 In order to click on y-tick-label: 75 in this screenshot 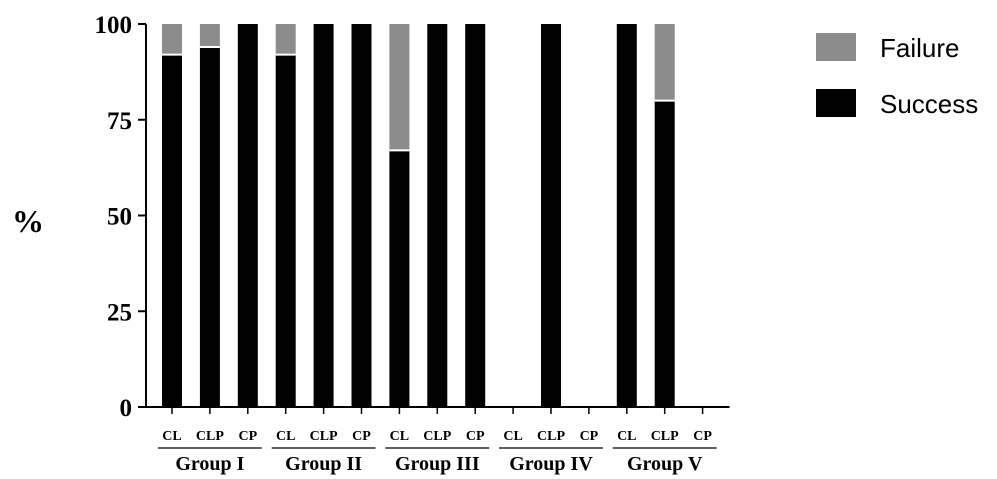, I will do `click(119, 121)`.